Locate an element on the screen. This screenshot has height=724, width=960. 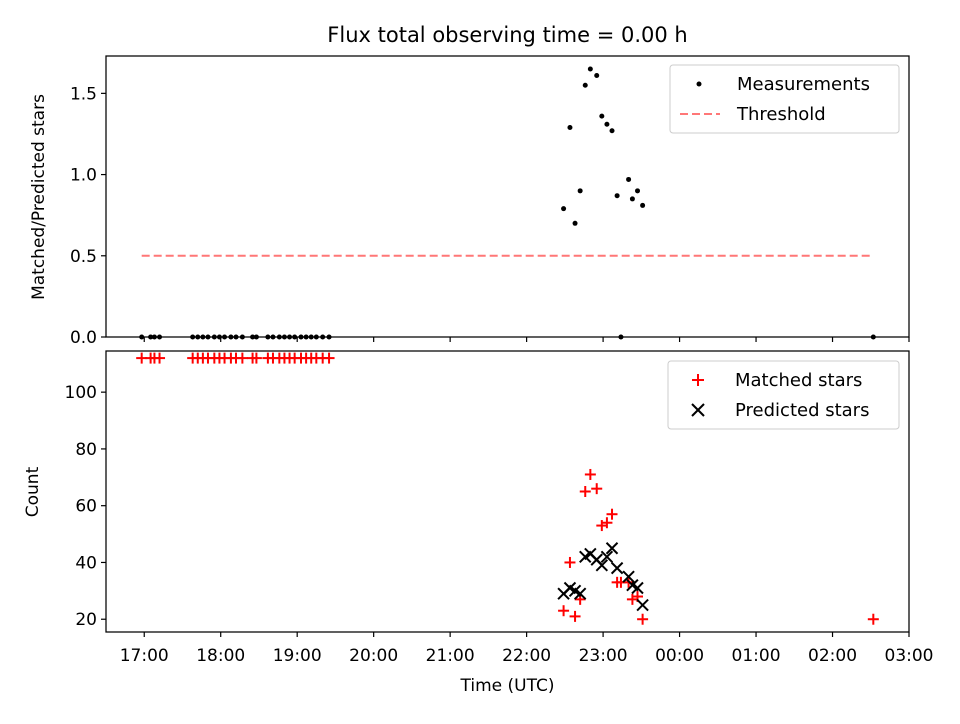
top-y-axis-label: Matched/Predicted stars is located at coordinates (39, 197).